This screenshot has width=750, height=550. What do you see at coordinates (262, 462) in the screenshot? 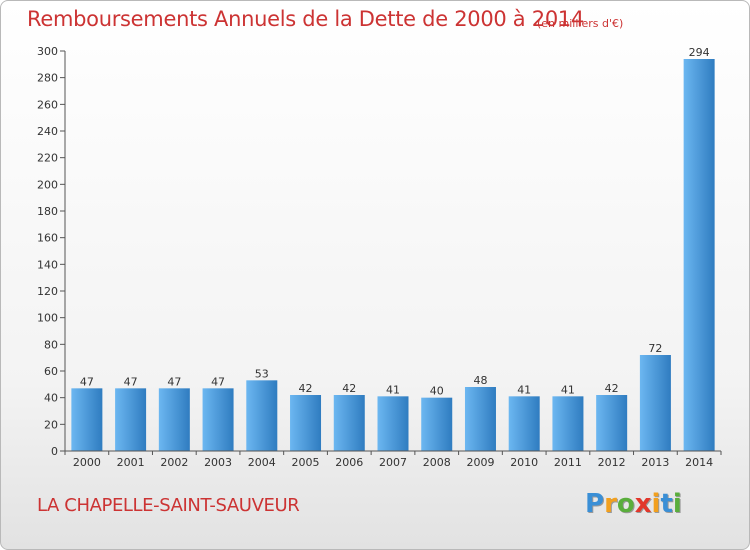
I see `x-tick-label: 2004` at bounding box center [262, 462].